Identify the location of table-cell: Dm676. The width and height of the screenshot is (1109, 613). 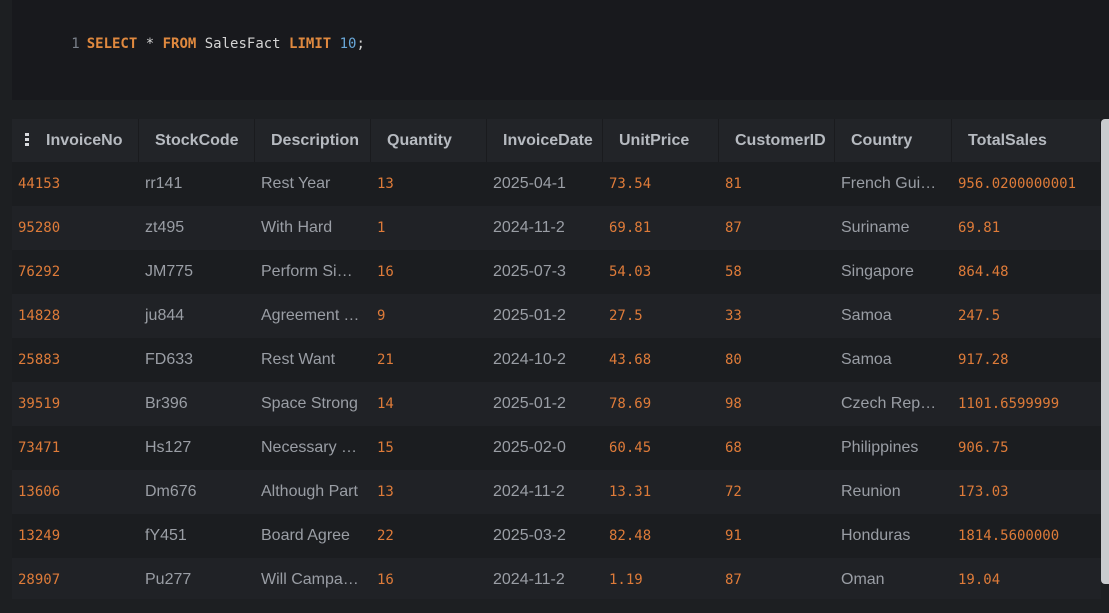
(171, 491).